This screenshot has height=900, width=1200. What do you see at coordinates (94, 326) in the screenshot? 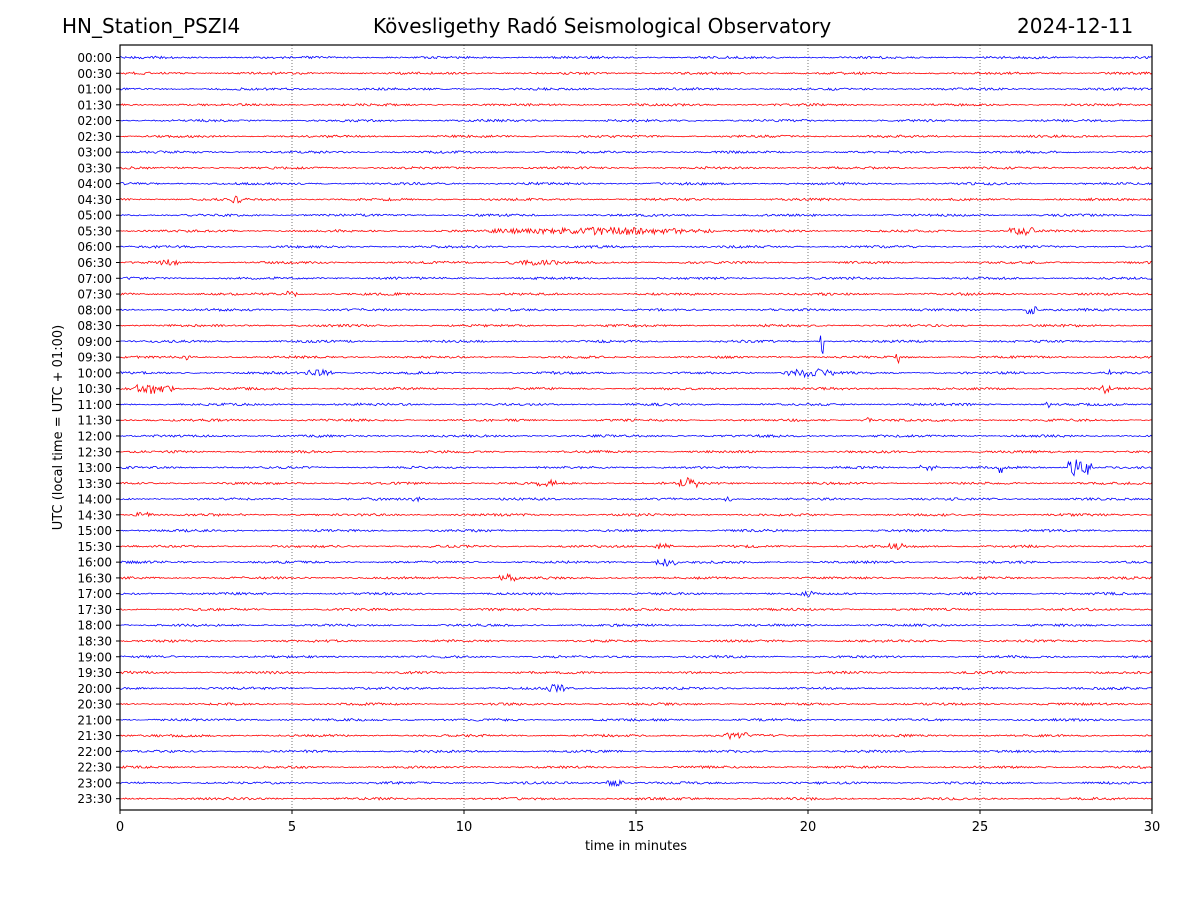
I see `y-tick-label: 08:30` at bounding box center [94, 326].